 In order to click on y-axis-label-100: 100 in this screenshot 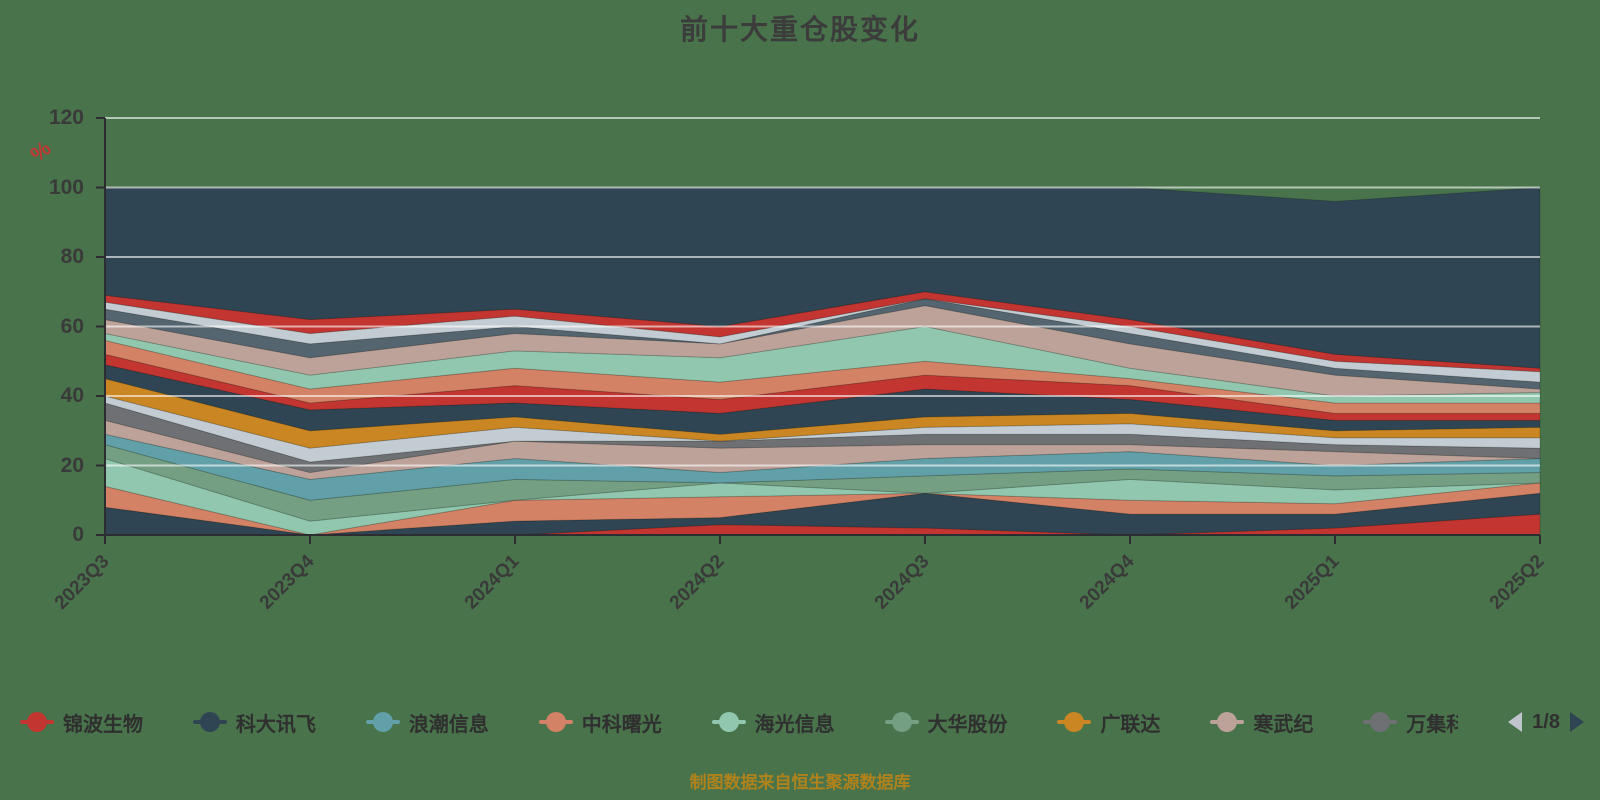, I will do `click(66, 187)`.